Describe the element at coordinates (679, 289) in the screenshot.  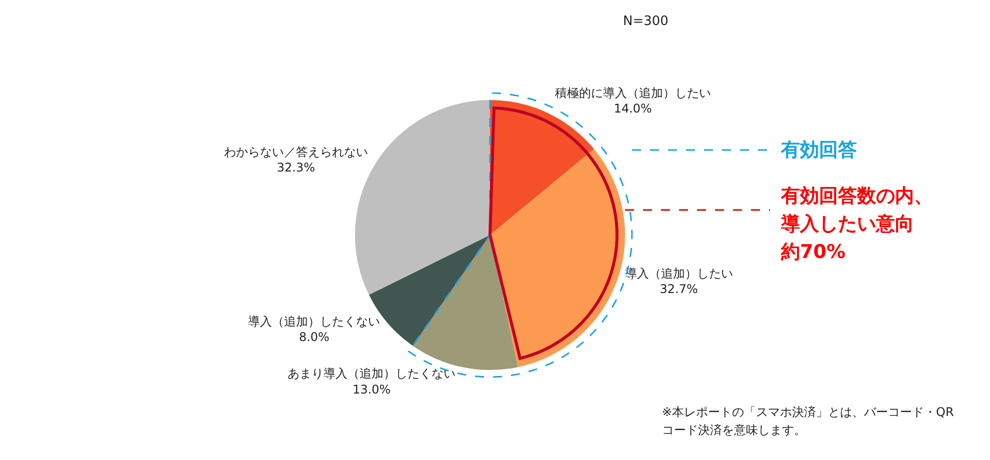
I see `data-label: 32.7%` at that location.